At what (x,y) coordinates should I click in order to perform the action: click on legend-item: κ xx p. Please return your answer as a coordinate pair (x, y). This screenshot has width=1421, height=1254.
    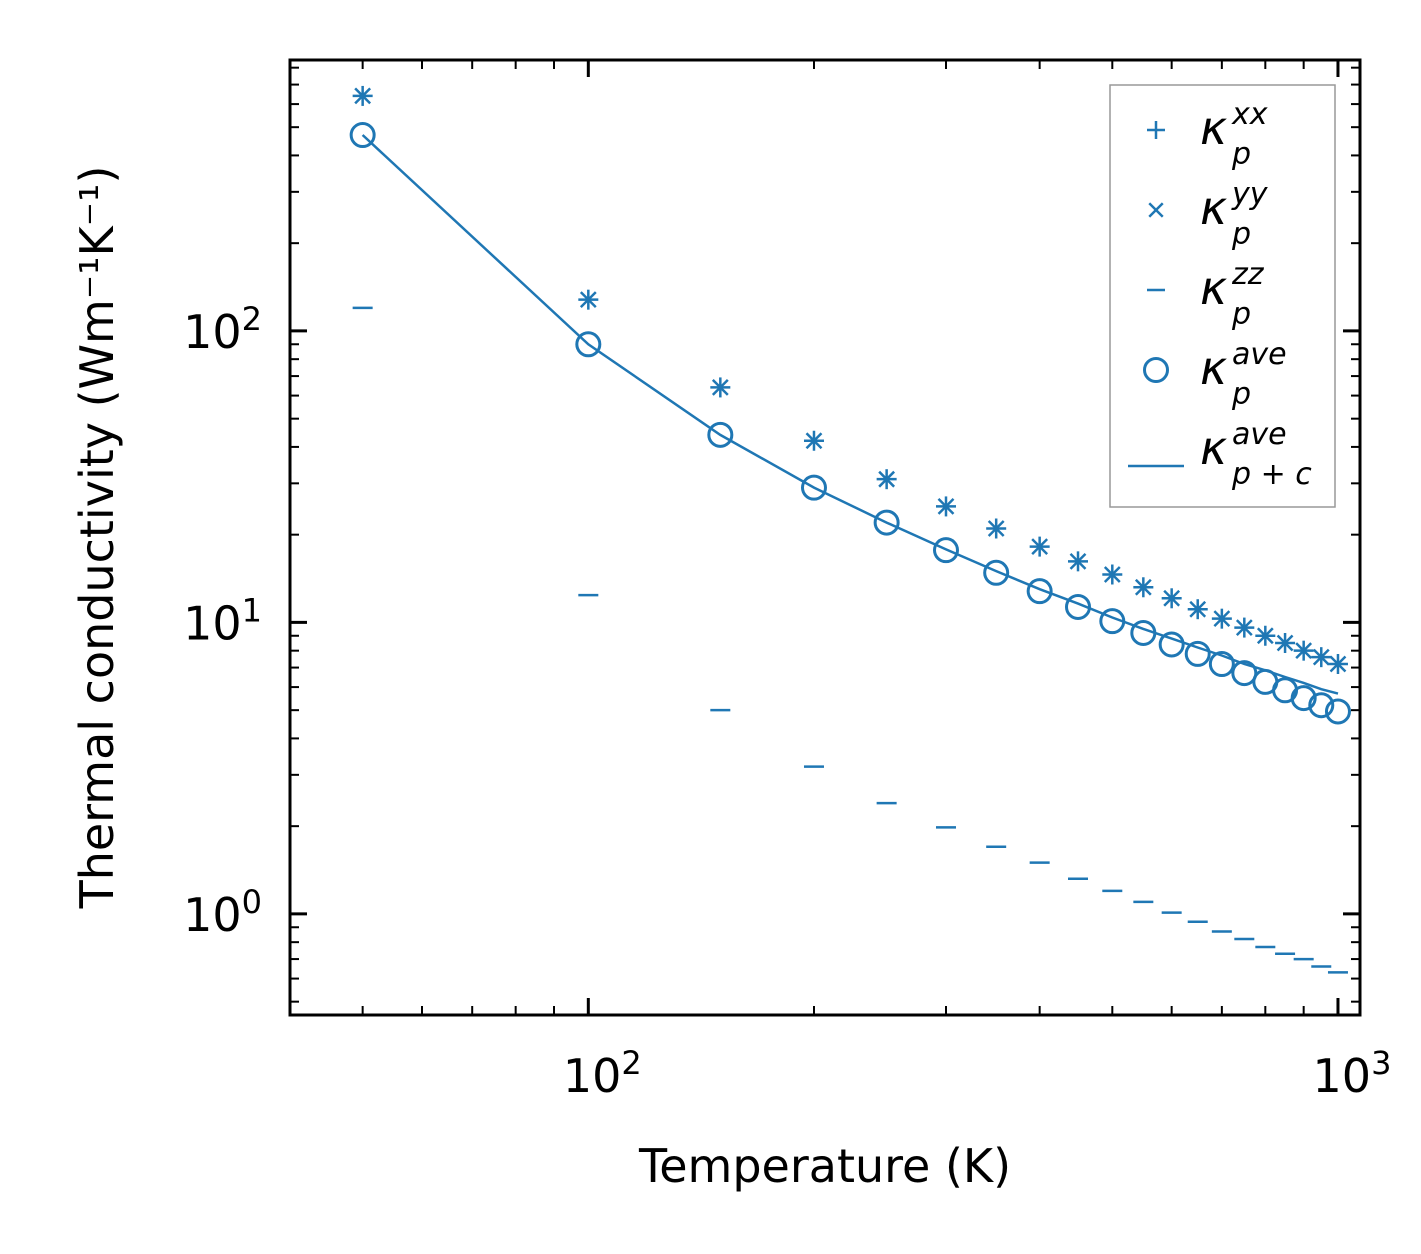
    Looking at the image, I should click on (1207, 134).